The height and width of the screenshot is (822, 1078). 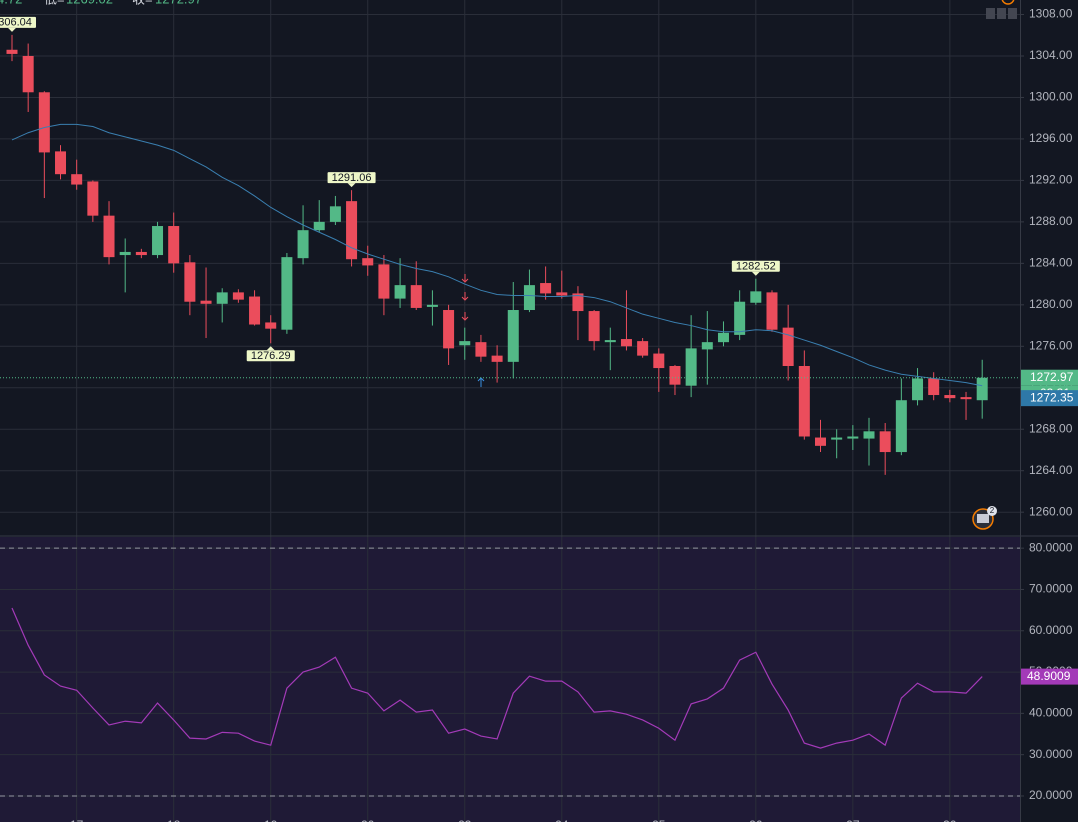 I want to click on signal-arrows, so click(x=473, y=330).